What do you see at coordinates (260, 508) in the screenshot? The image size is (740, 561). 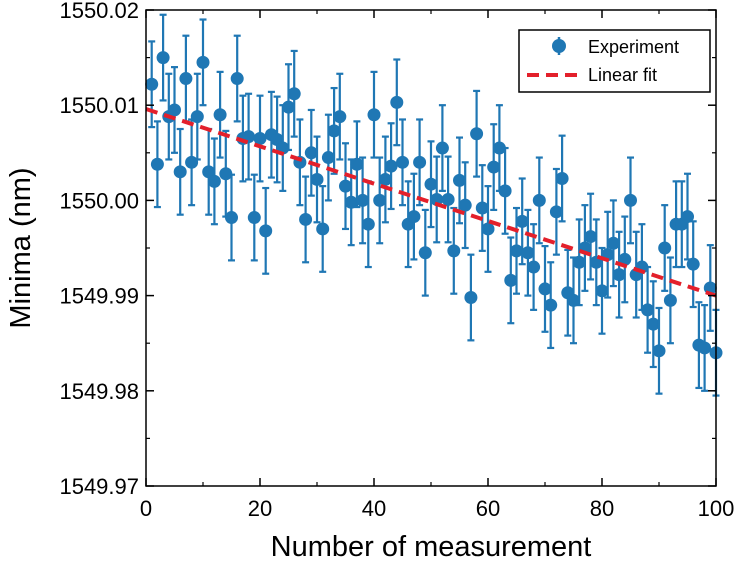 I see `x-tick-label: 20` at bounding box center [260, 508].